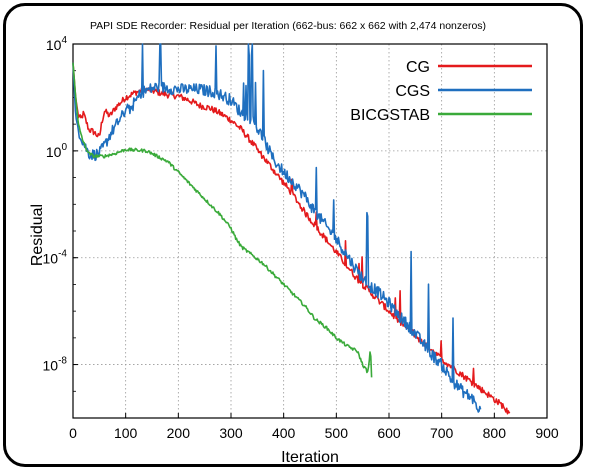 The width and height of the screenshot is (592, 476). I want to click on x-tick-label: 500, so click(337, 433).